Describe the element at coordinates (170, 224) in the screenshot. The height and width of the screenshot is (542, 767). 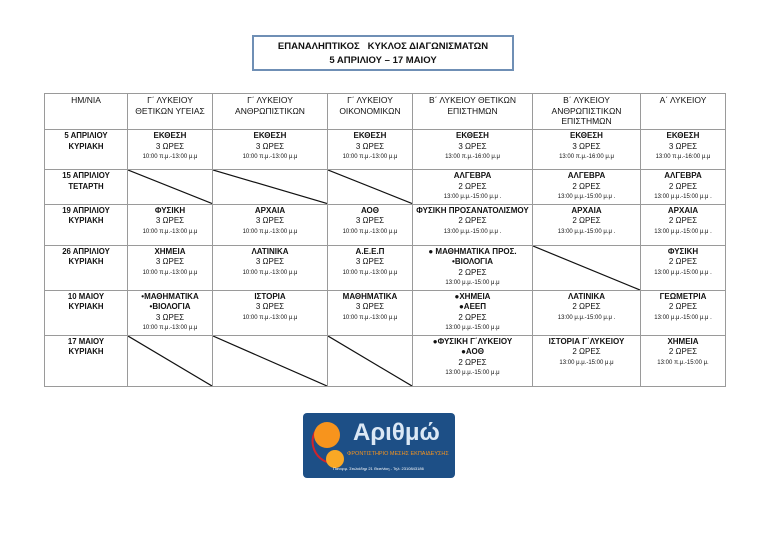
I see `exam-cell: ΦΥΣΙΚΗ 3 ΩΡΕΣ 10:00 π.μ.-13:00 μ.μ` at that location.